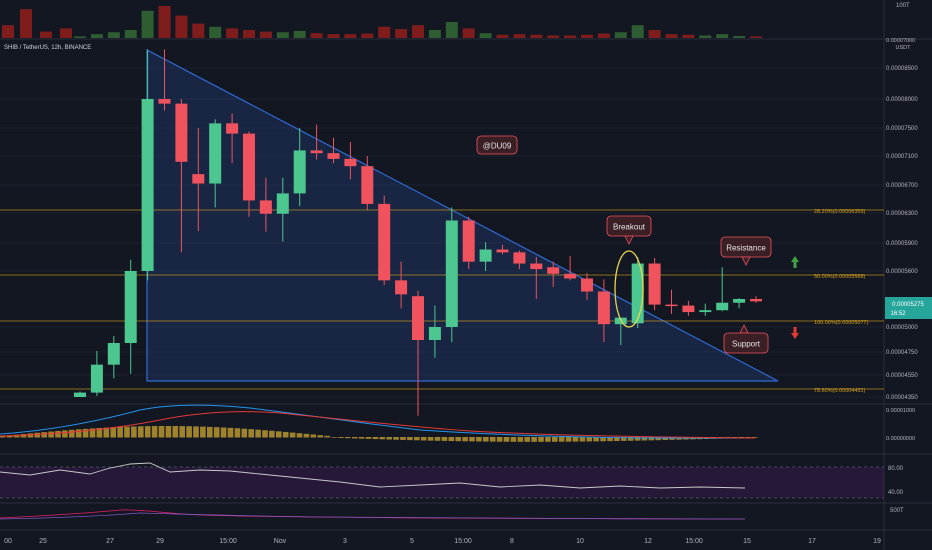  Describe the element at coordinates (43, 541) in the screenshot. I see `time-tick-label: 25` at that location.